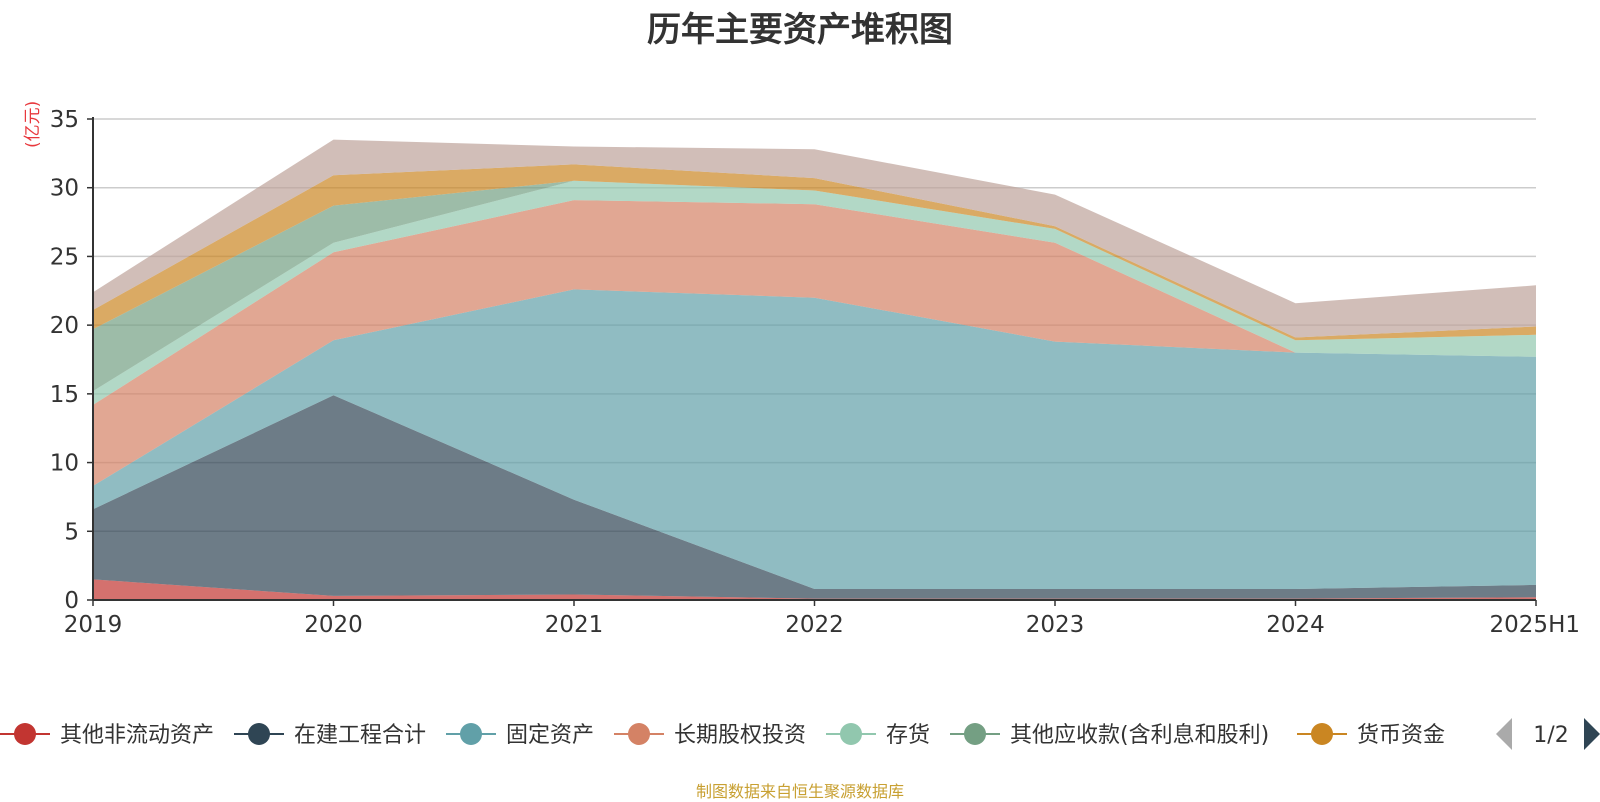  What do you see at coordinates (1550, 735) in the screenshot?
I see `legend-page-indicator: 1/2` at bounding box center [1550, 735].